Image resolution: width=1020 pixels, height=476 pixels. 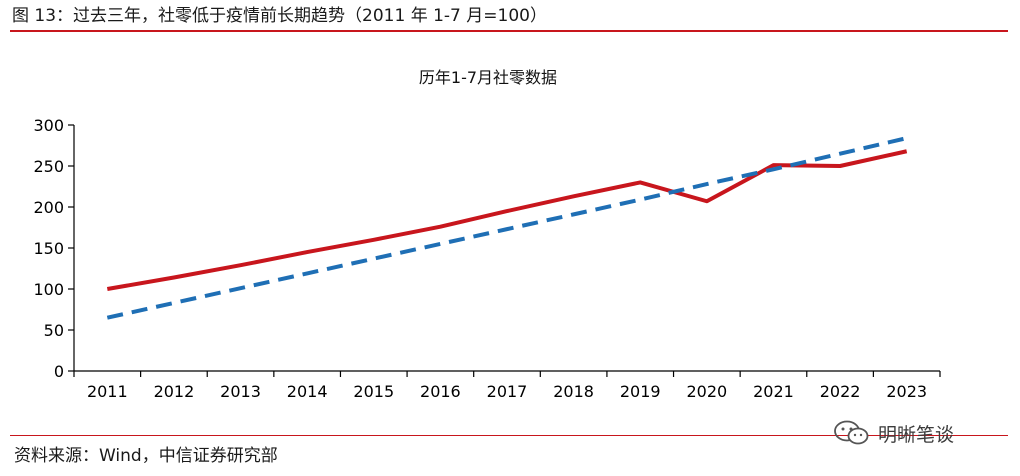 What do you see at coordinates (573, 391) in the screenshot?
I see `x-tick-label: 2018` at bounding box center [573, 391].